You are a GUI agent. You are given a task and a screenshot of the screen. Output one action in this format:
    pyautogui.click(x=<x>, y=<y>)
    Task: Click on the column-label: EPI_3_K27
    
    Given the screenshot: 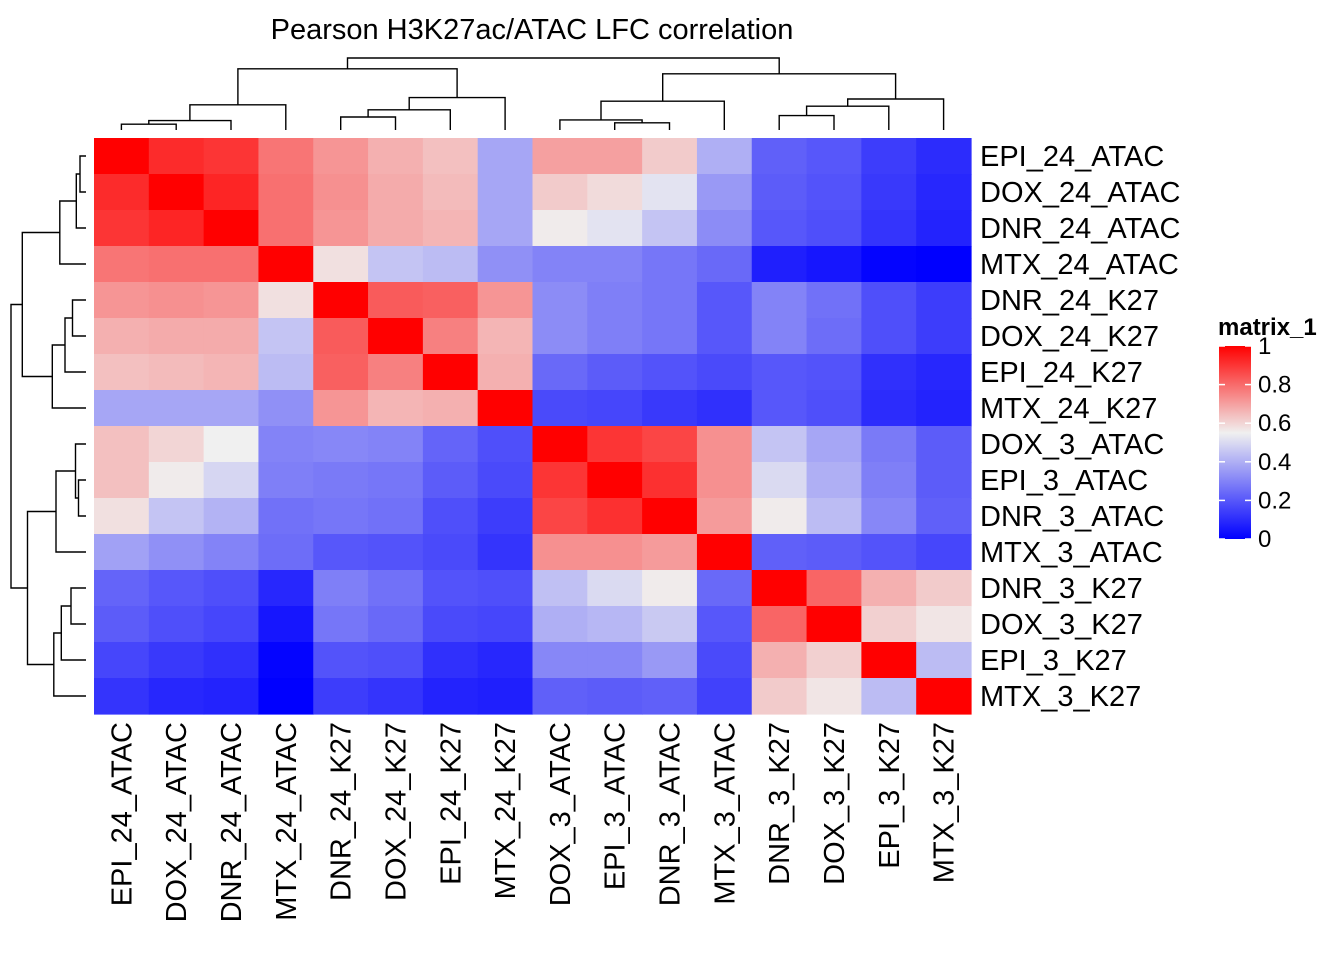 What is the action you would take?
    pyautogui.click(x=890, y=795)
    